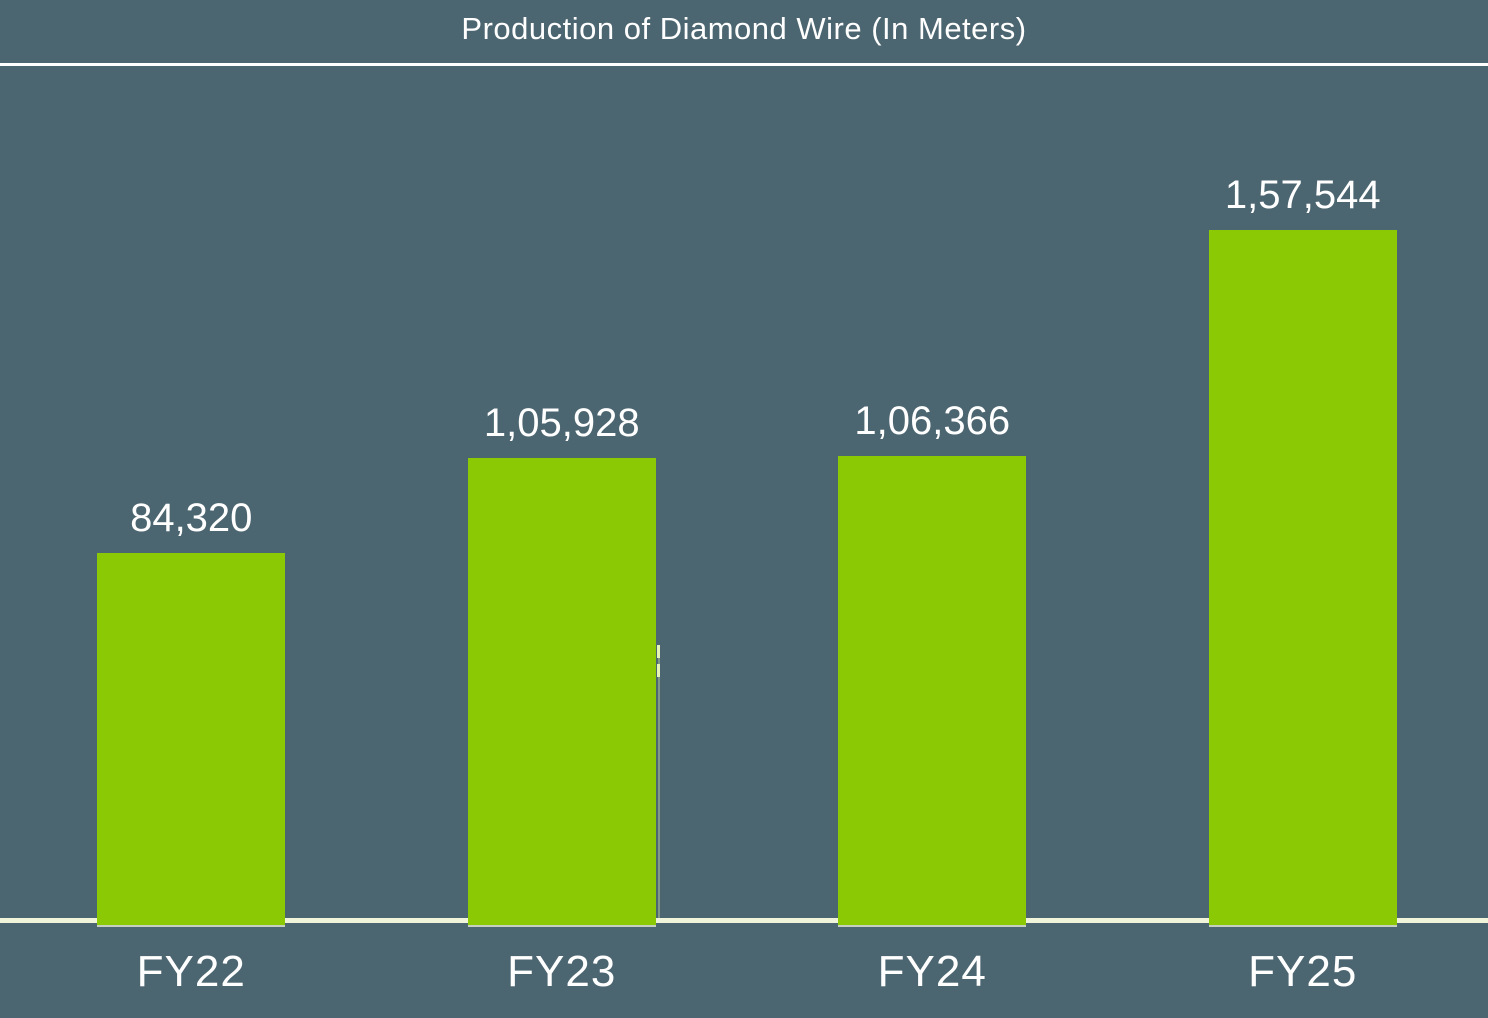 This screenshot has width=1488, height=1018. I want to click on bar-fy24, so click(932, 690).